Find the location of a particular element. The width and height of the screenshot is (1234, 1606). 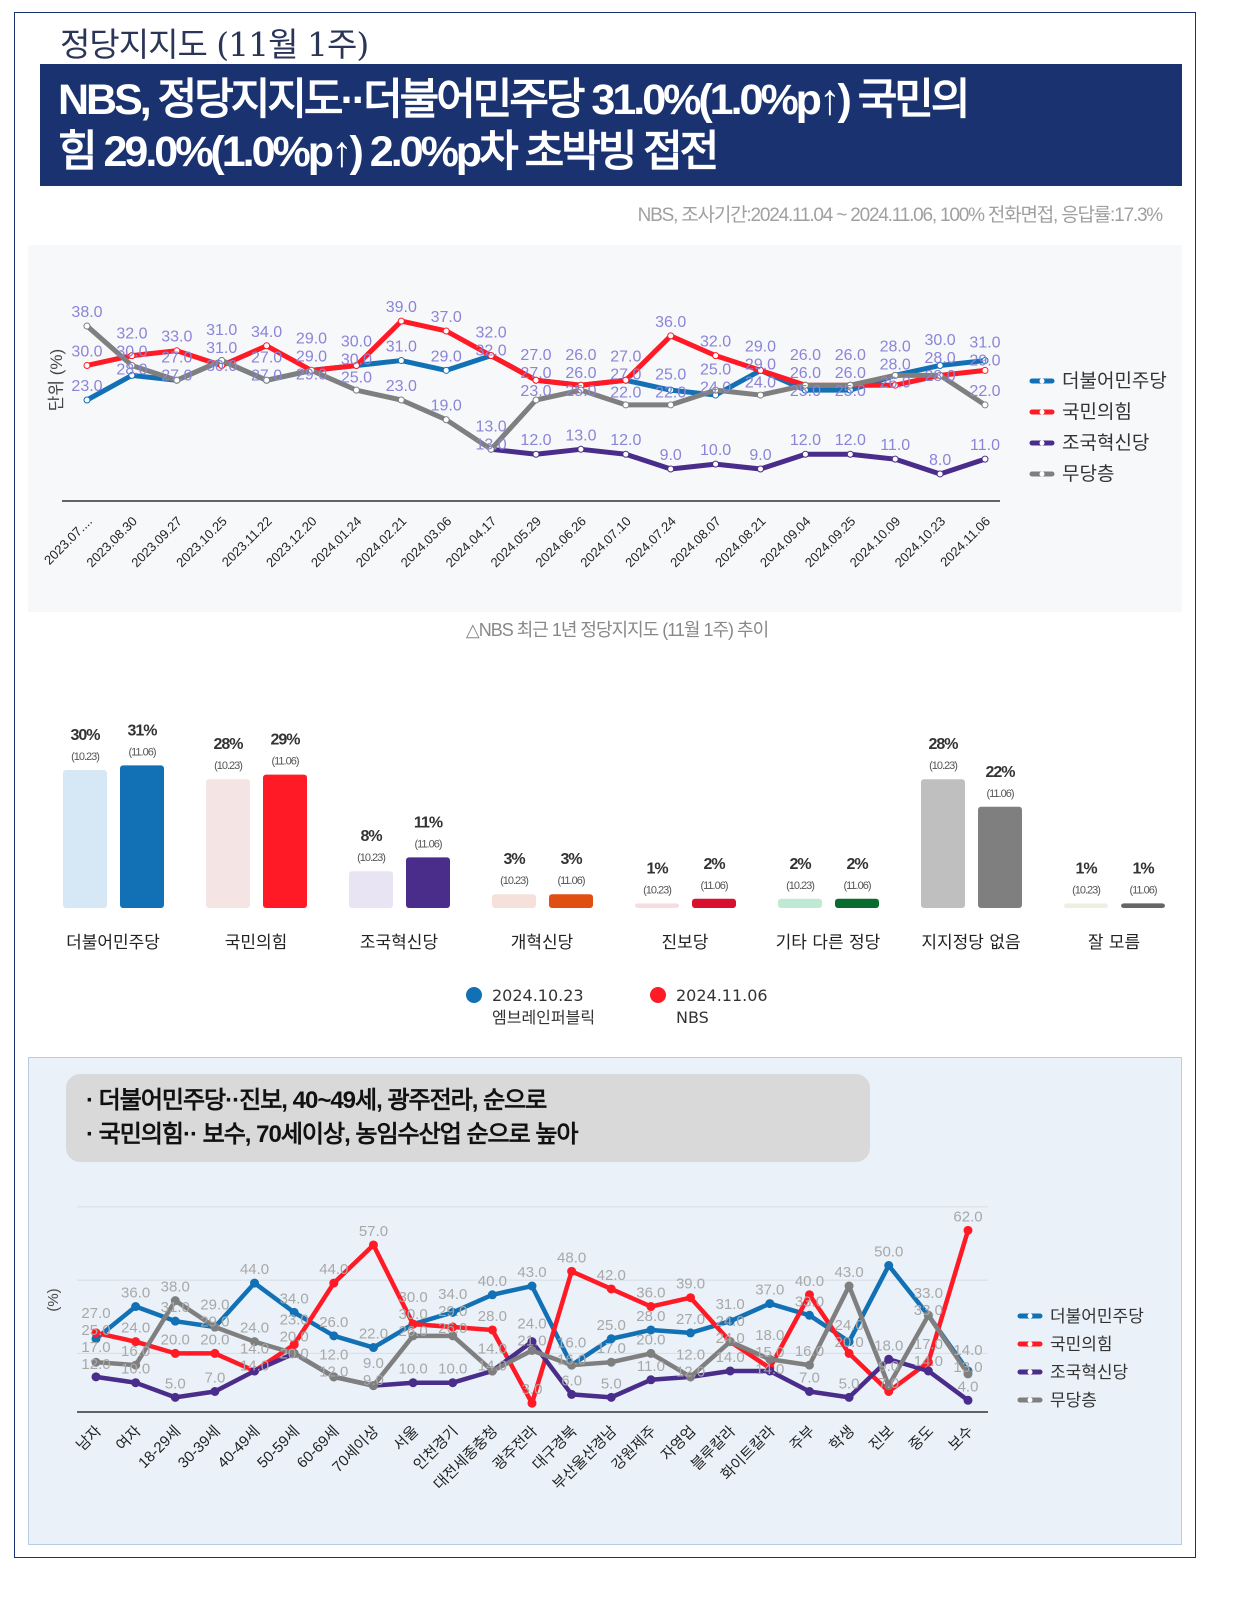

data-label: 4.0 is located at coordinates (968, 1386).